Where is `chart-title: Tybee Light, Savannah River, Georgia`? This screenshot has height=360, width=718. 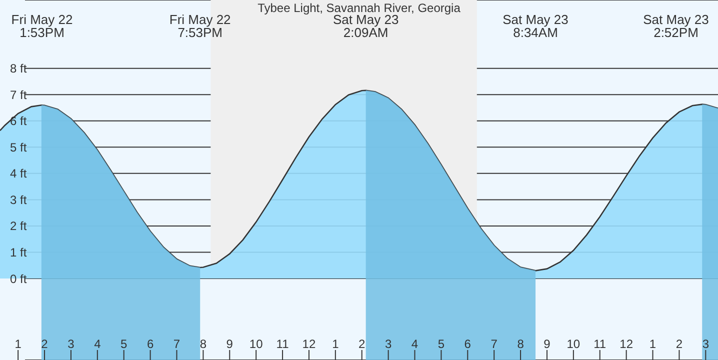 chart-title: Tybee Light, Savannah River, Georgia is located at coordinates (359, 8).